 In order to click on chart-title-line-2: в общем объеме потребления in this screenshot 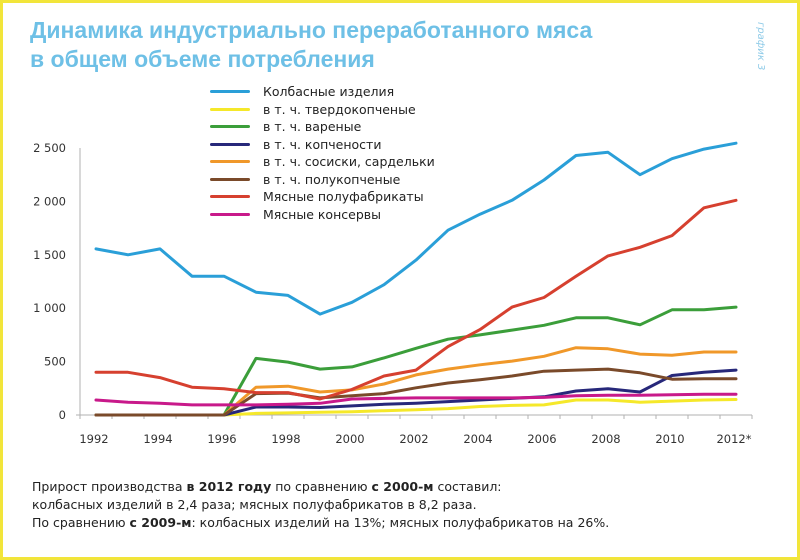, I will do `click(202, 59)`.